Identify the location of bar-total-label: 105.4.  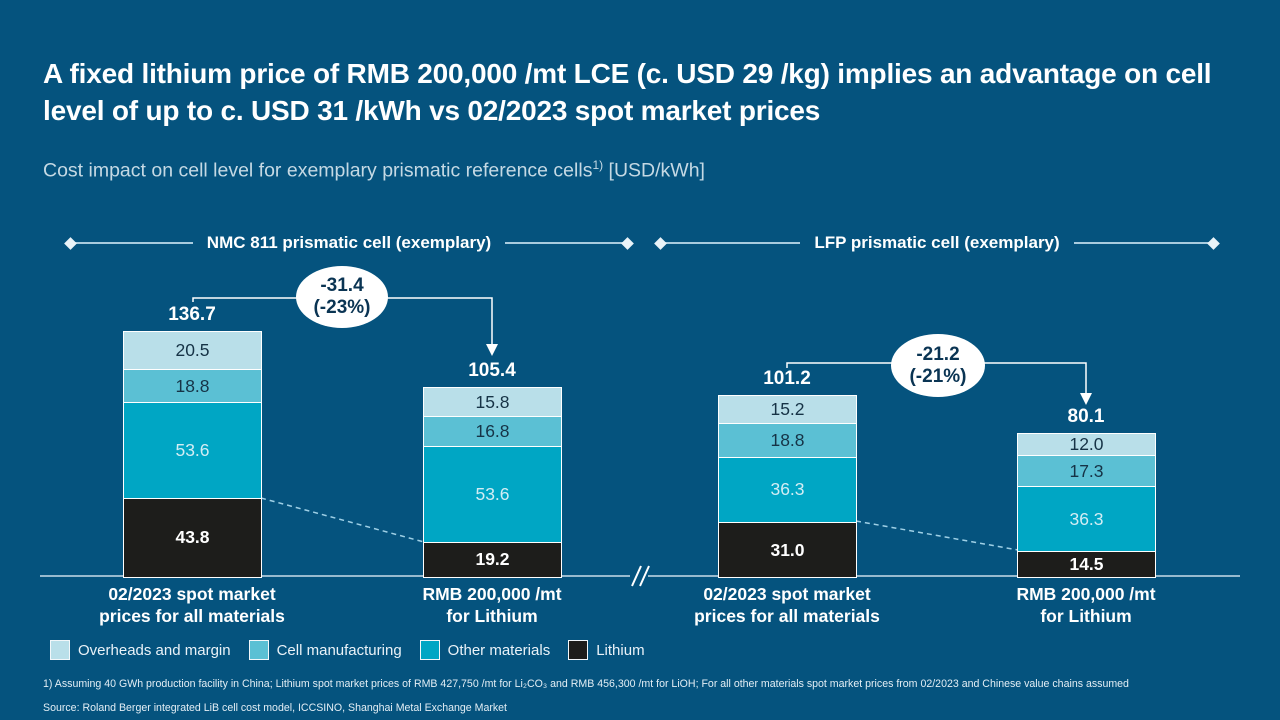
(492, 370).